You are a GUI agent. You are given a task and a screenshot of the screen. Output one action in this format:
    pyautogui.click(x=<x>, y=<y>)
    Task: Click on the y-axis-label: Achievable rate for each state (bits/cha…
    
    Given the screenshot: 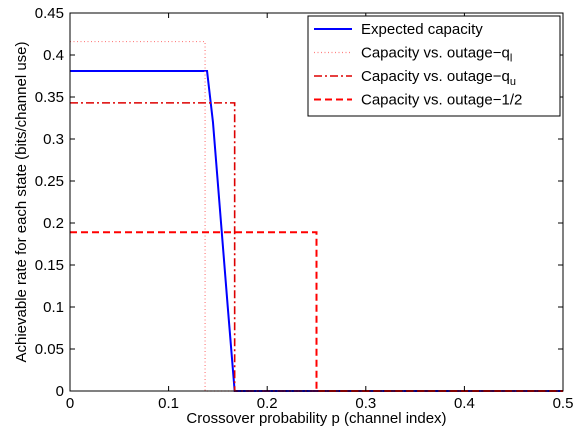 What is the action you would take?
    pyautogui.click(x=21, y=201)
    